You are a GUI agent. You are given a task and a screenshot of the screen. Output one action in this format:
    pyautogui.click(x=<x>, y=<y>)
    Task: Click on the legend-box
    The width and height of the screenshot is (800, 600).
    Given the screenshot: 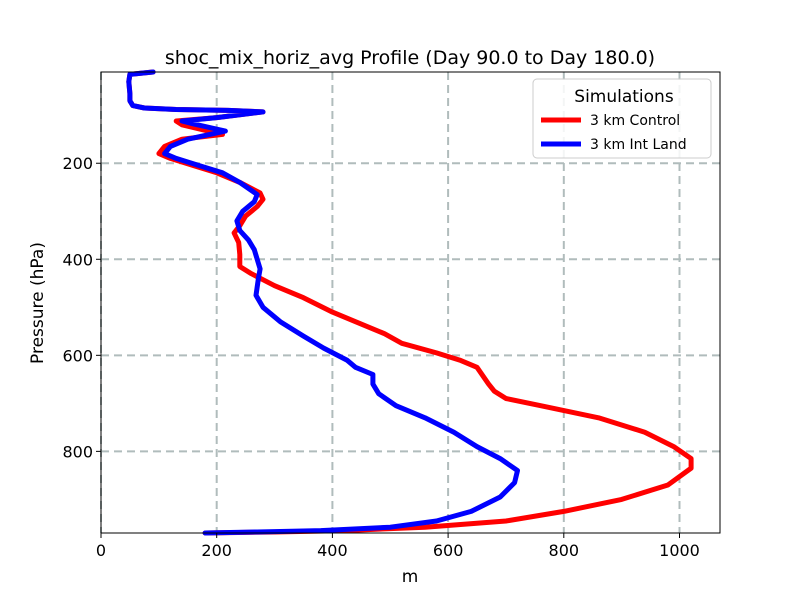 What is the action you would take?
    pyautogui.click(x=622, y=118)
    